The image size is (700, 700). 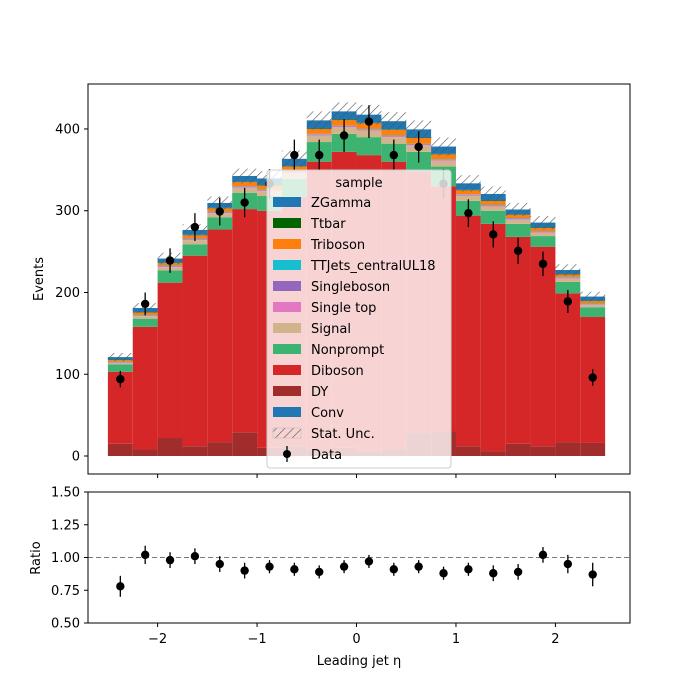 What do you see at coordinates (287, 370) in the screenshot?
I see `legend-swatch-diboson` at bounding box center [287, 370].